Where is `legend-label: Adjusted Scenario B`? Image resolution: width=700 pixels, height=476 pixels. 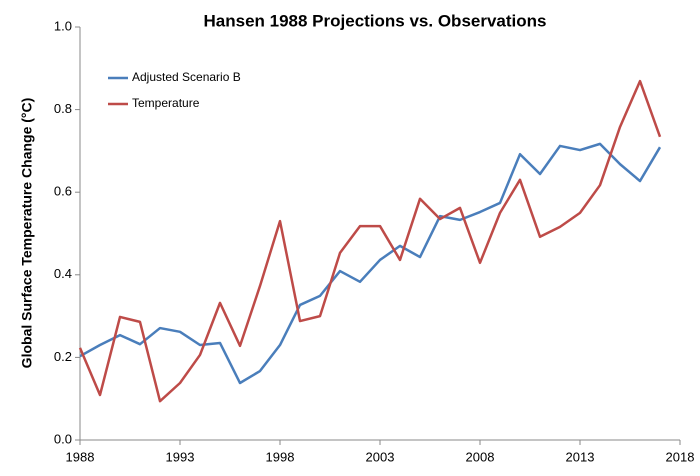
legend-label: Adjusted Scenario B is located at coordinates (186, 77).